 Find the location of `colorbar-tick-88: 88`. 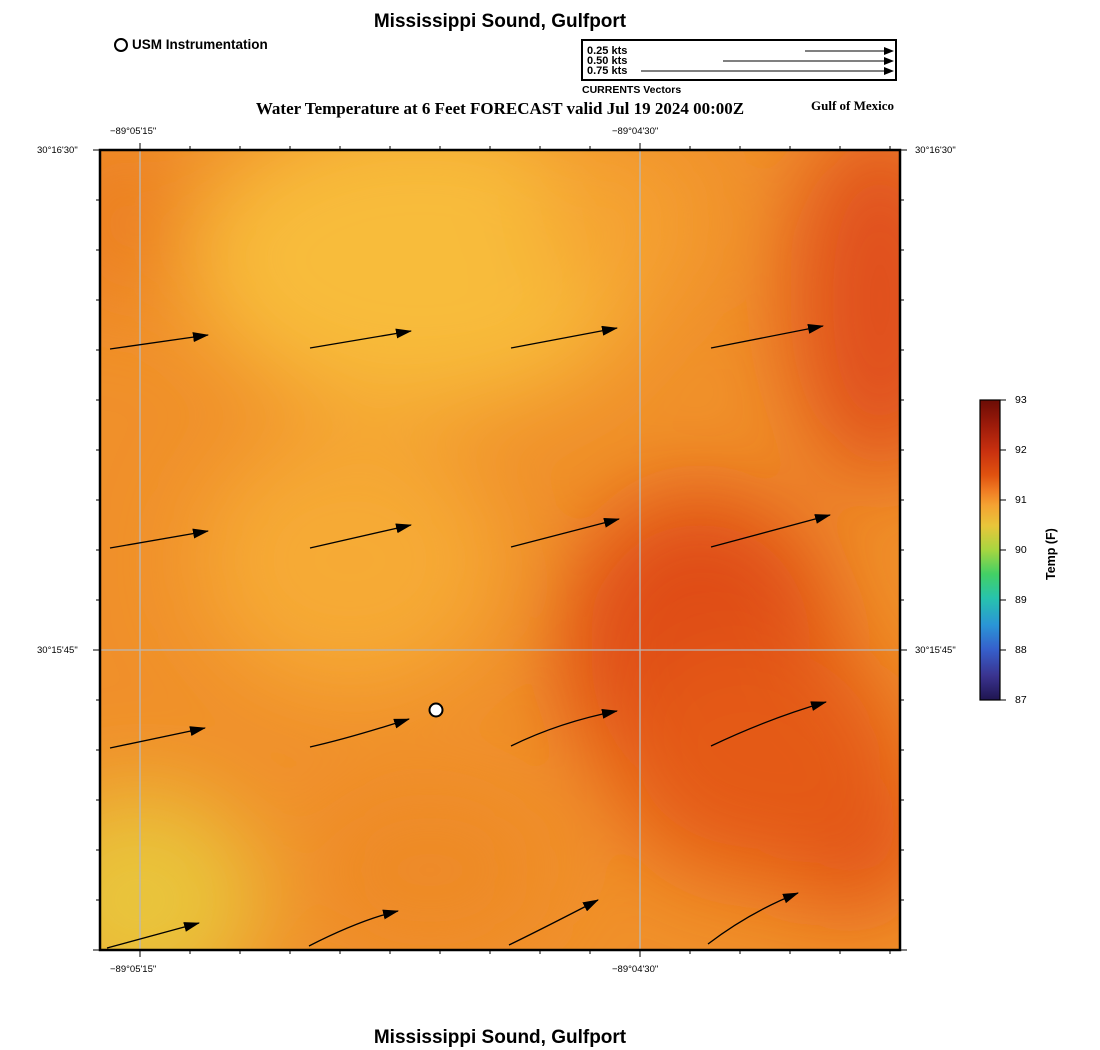

colorbar-tick-88: 88 is located at coordinates (1021, 650).